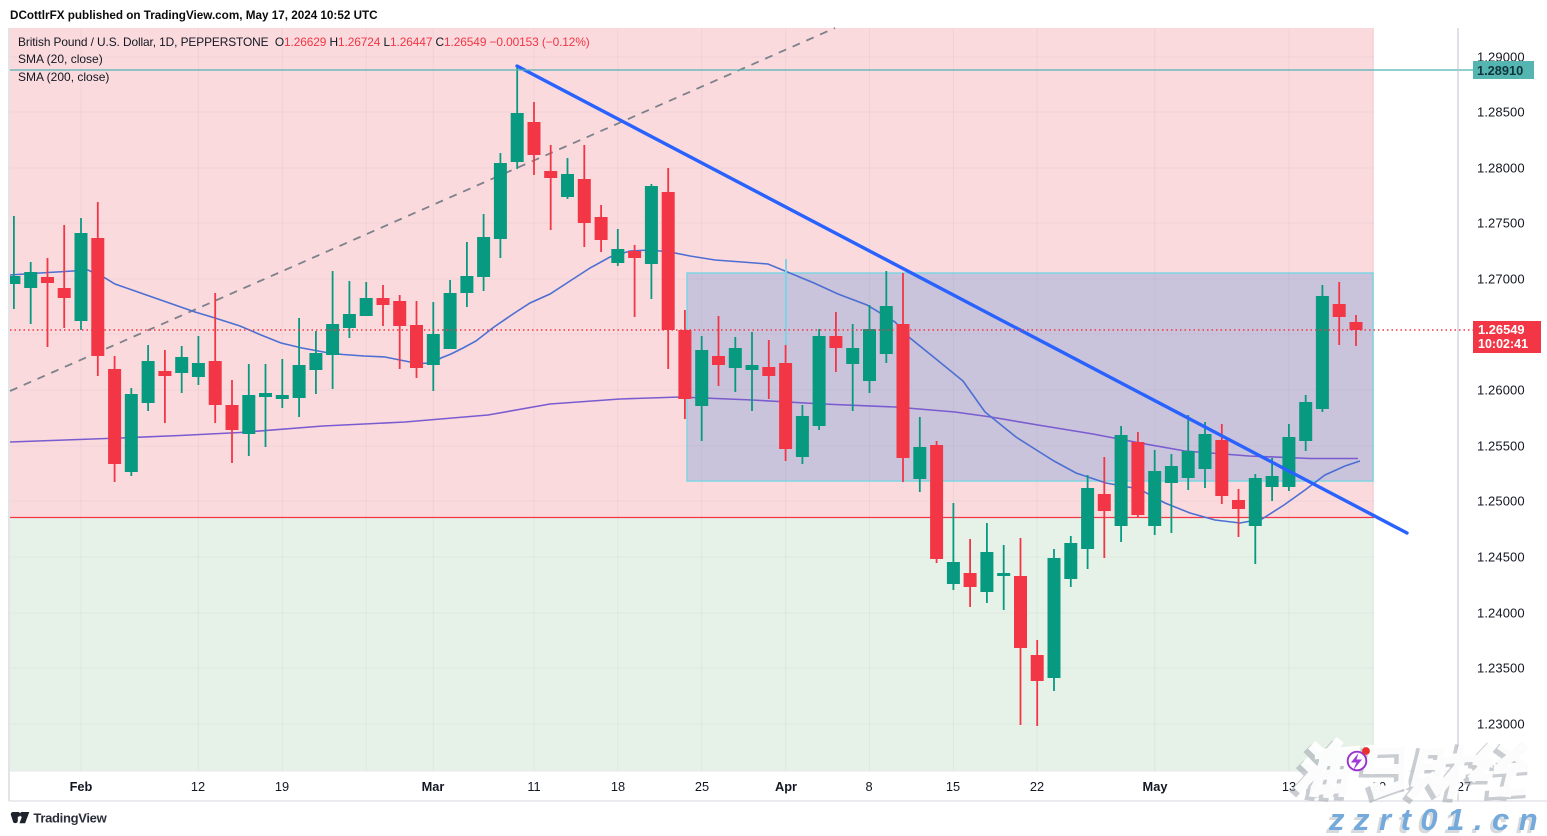 The height and width of the screenshot is (836, 1547). Describe the element at coordinates (1501, 57) in the screenshot. I see `svg-text: 1.29000` at that location.